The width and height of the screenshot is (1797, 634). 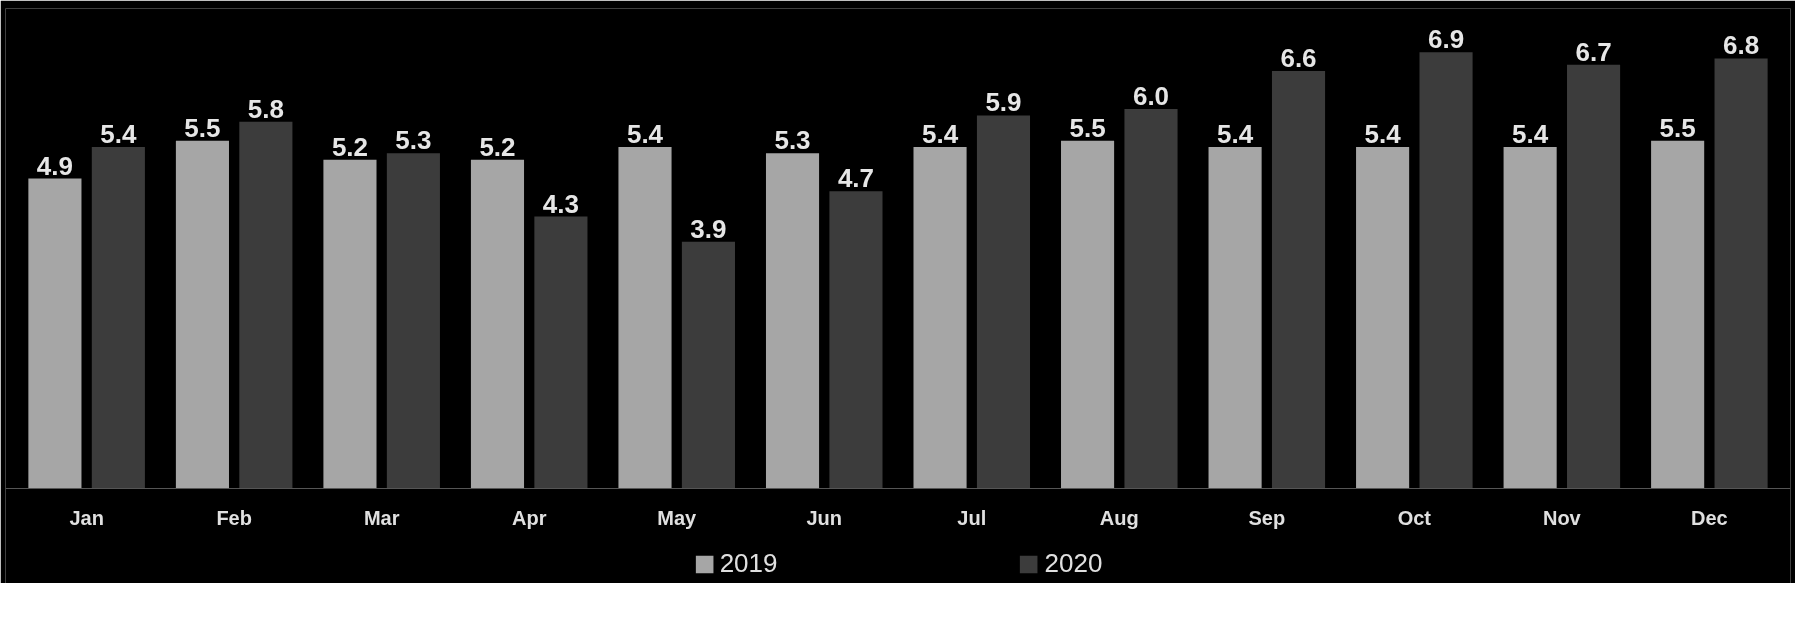 I want to click on x-tick-label: Jan, so click(x=86, y=517).